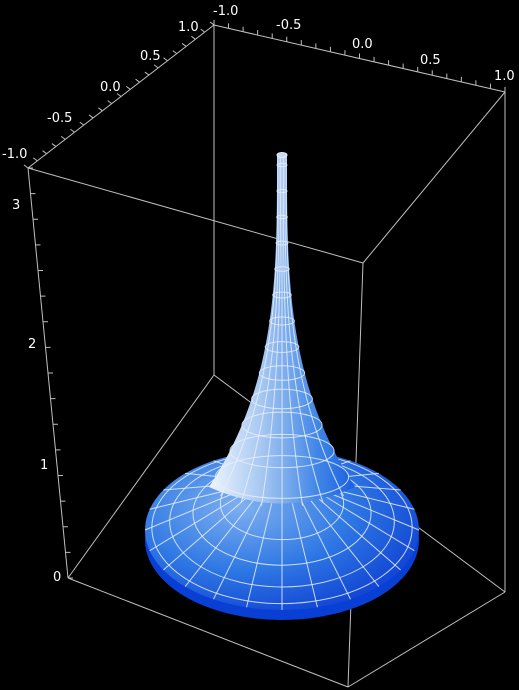 Image resolution: width=519 pixels, height=690 pixels. I want to click on y-tick-label: 0.5, so click(150, 56).